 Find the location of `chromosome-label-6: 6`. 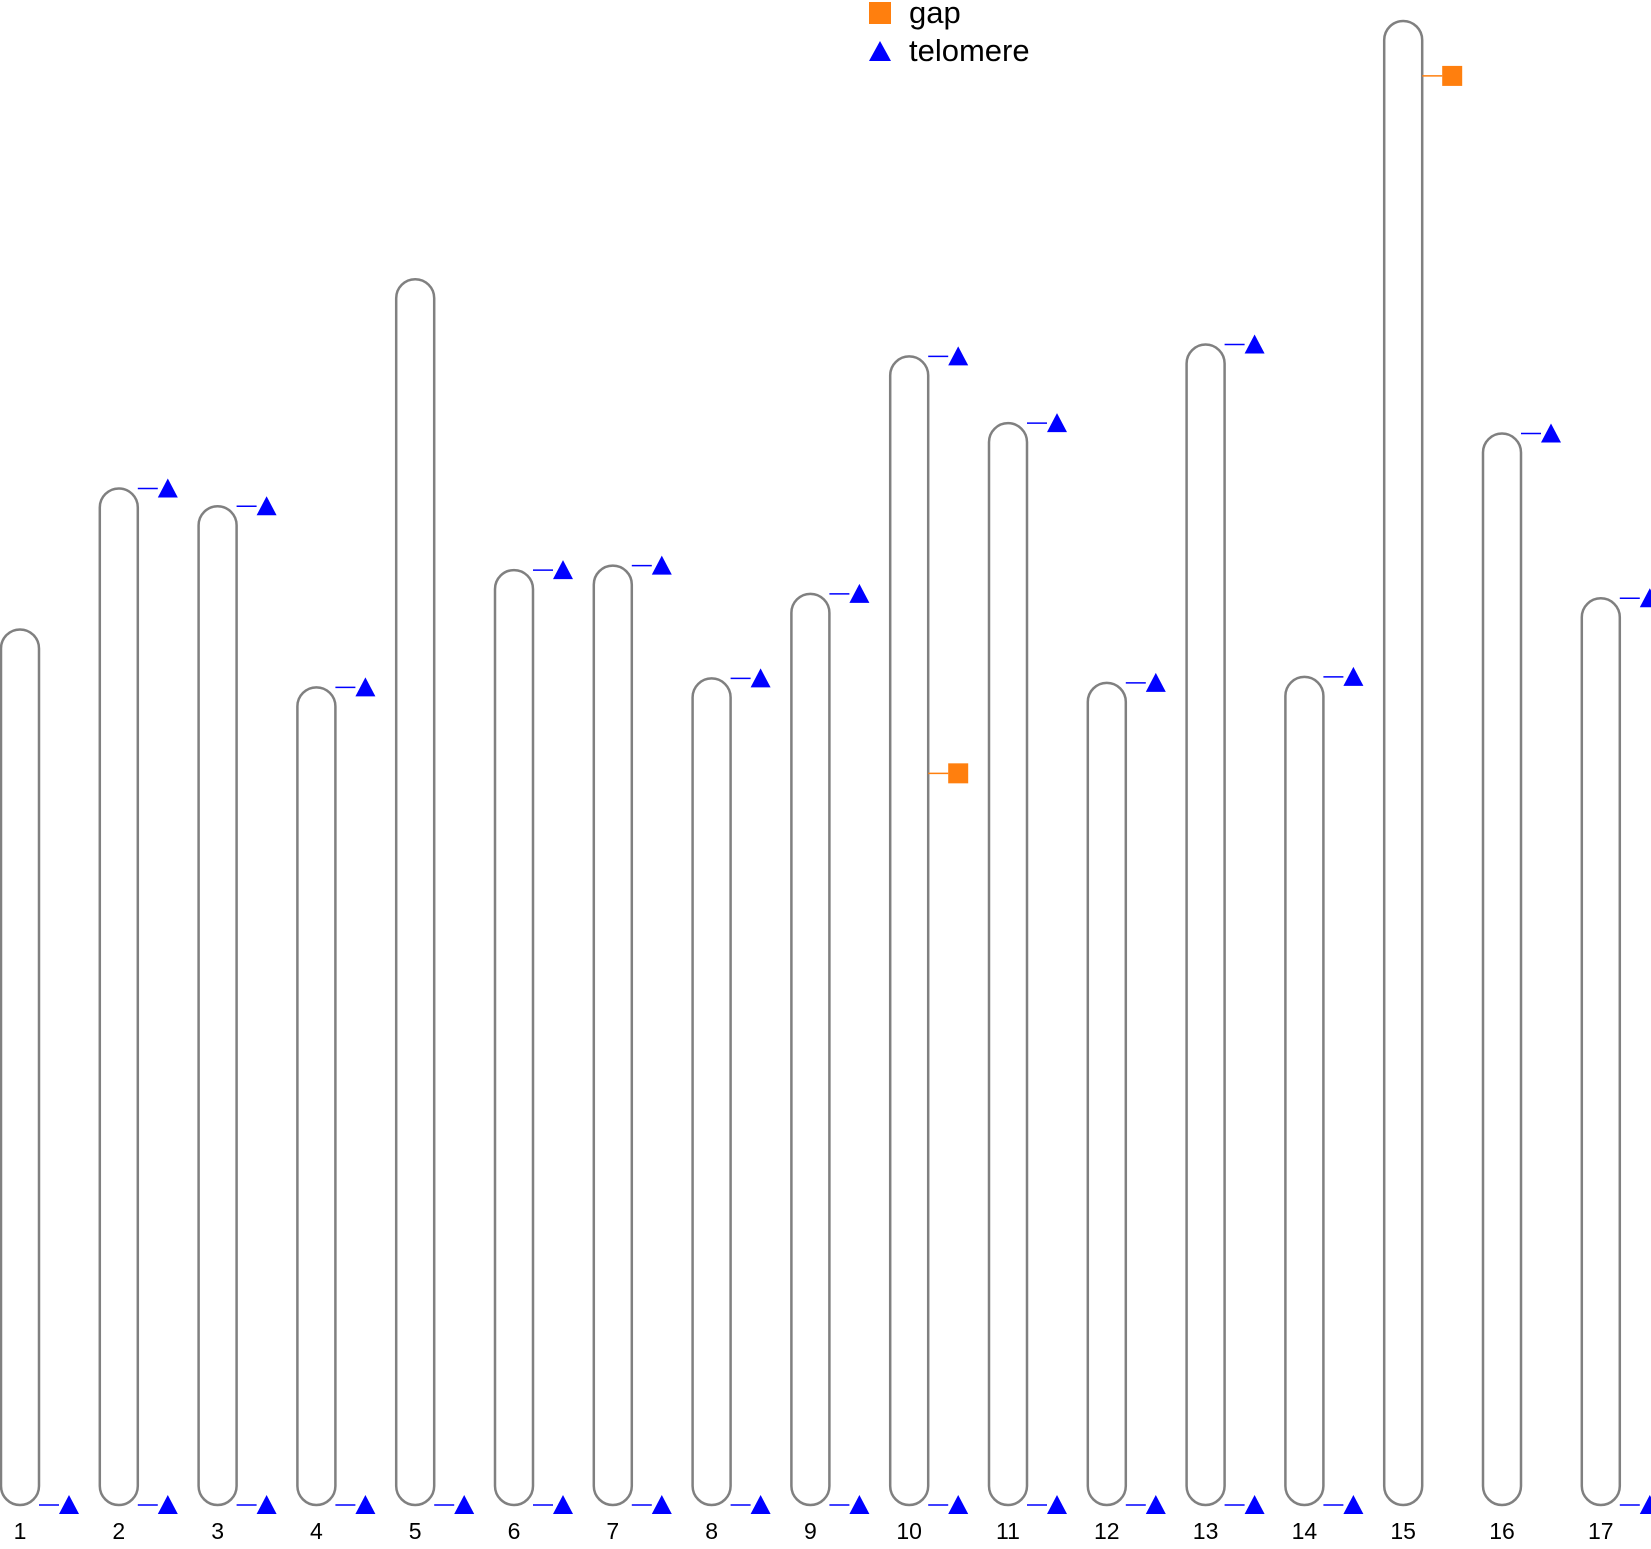

chromosome-label-6: 6 is located at coordinates (514, 1531).